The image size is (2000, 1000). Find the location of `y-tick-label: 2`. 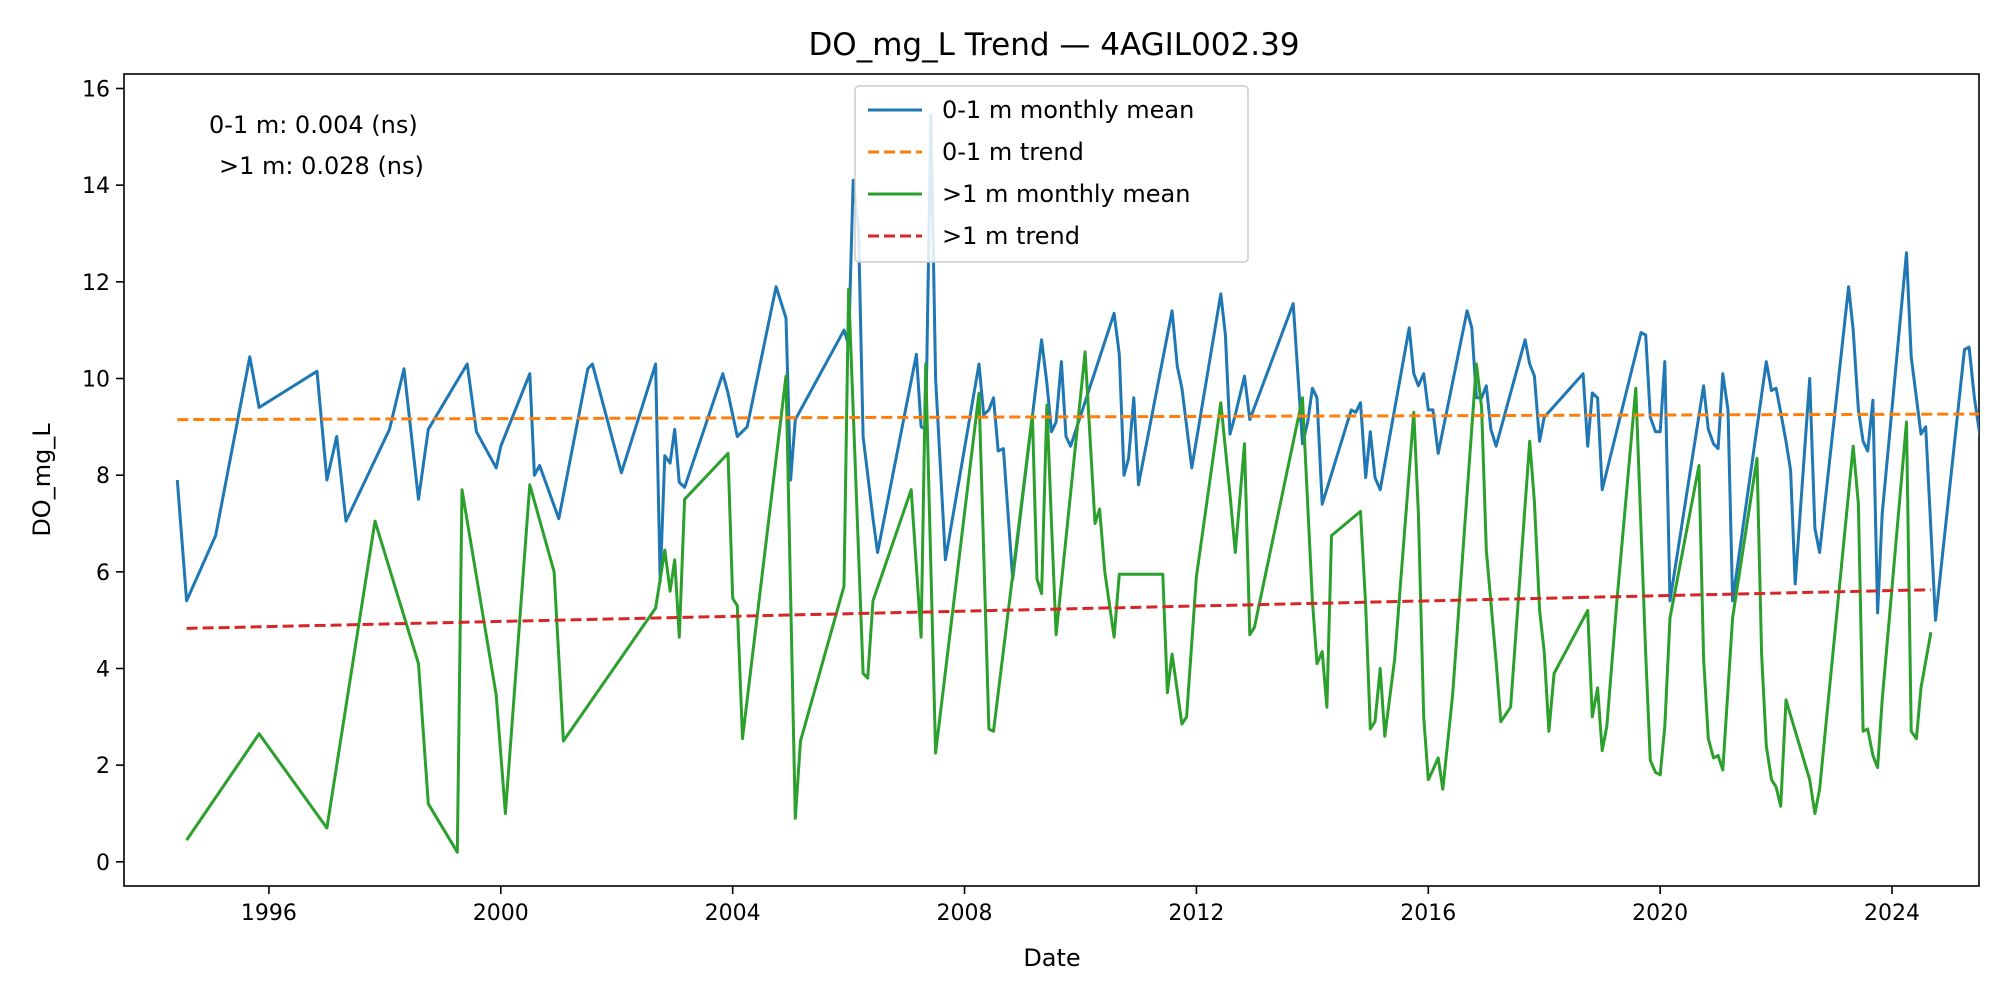

y-tick-label: 2 is located at coordinates (103, 766).